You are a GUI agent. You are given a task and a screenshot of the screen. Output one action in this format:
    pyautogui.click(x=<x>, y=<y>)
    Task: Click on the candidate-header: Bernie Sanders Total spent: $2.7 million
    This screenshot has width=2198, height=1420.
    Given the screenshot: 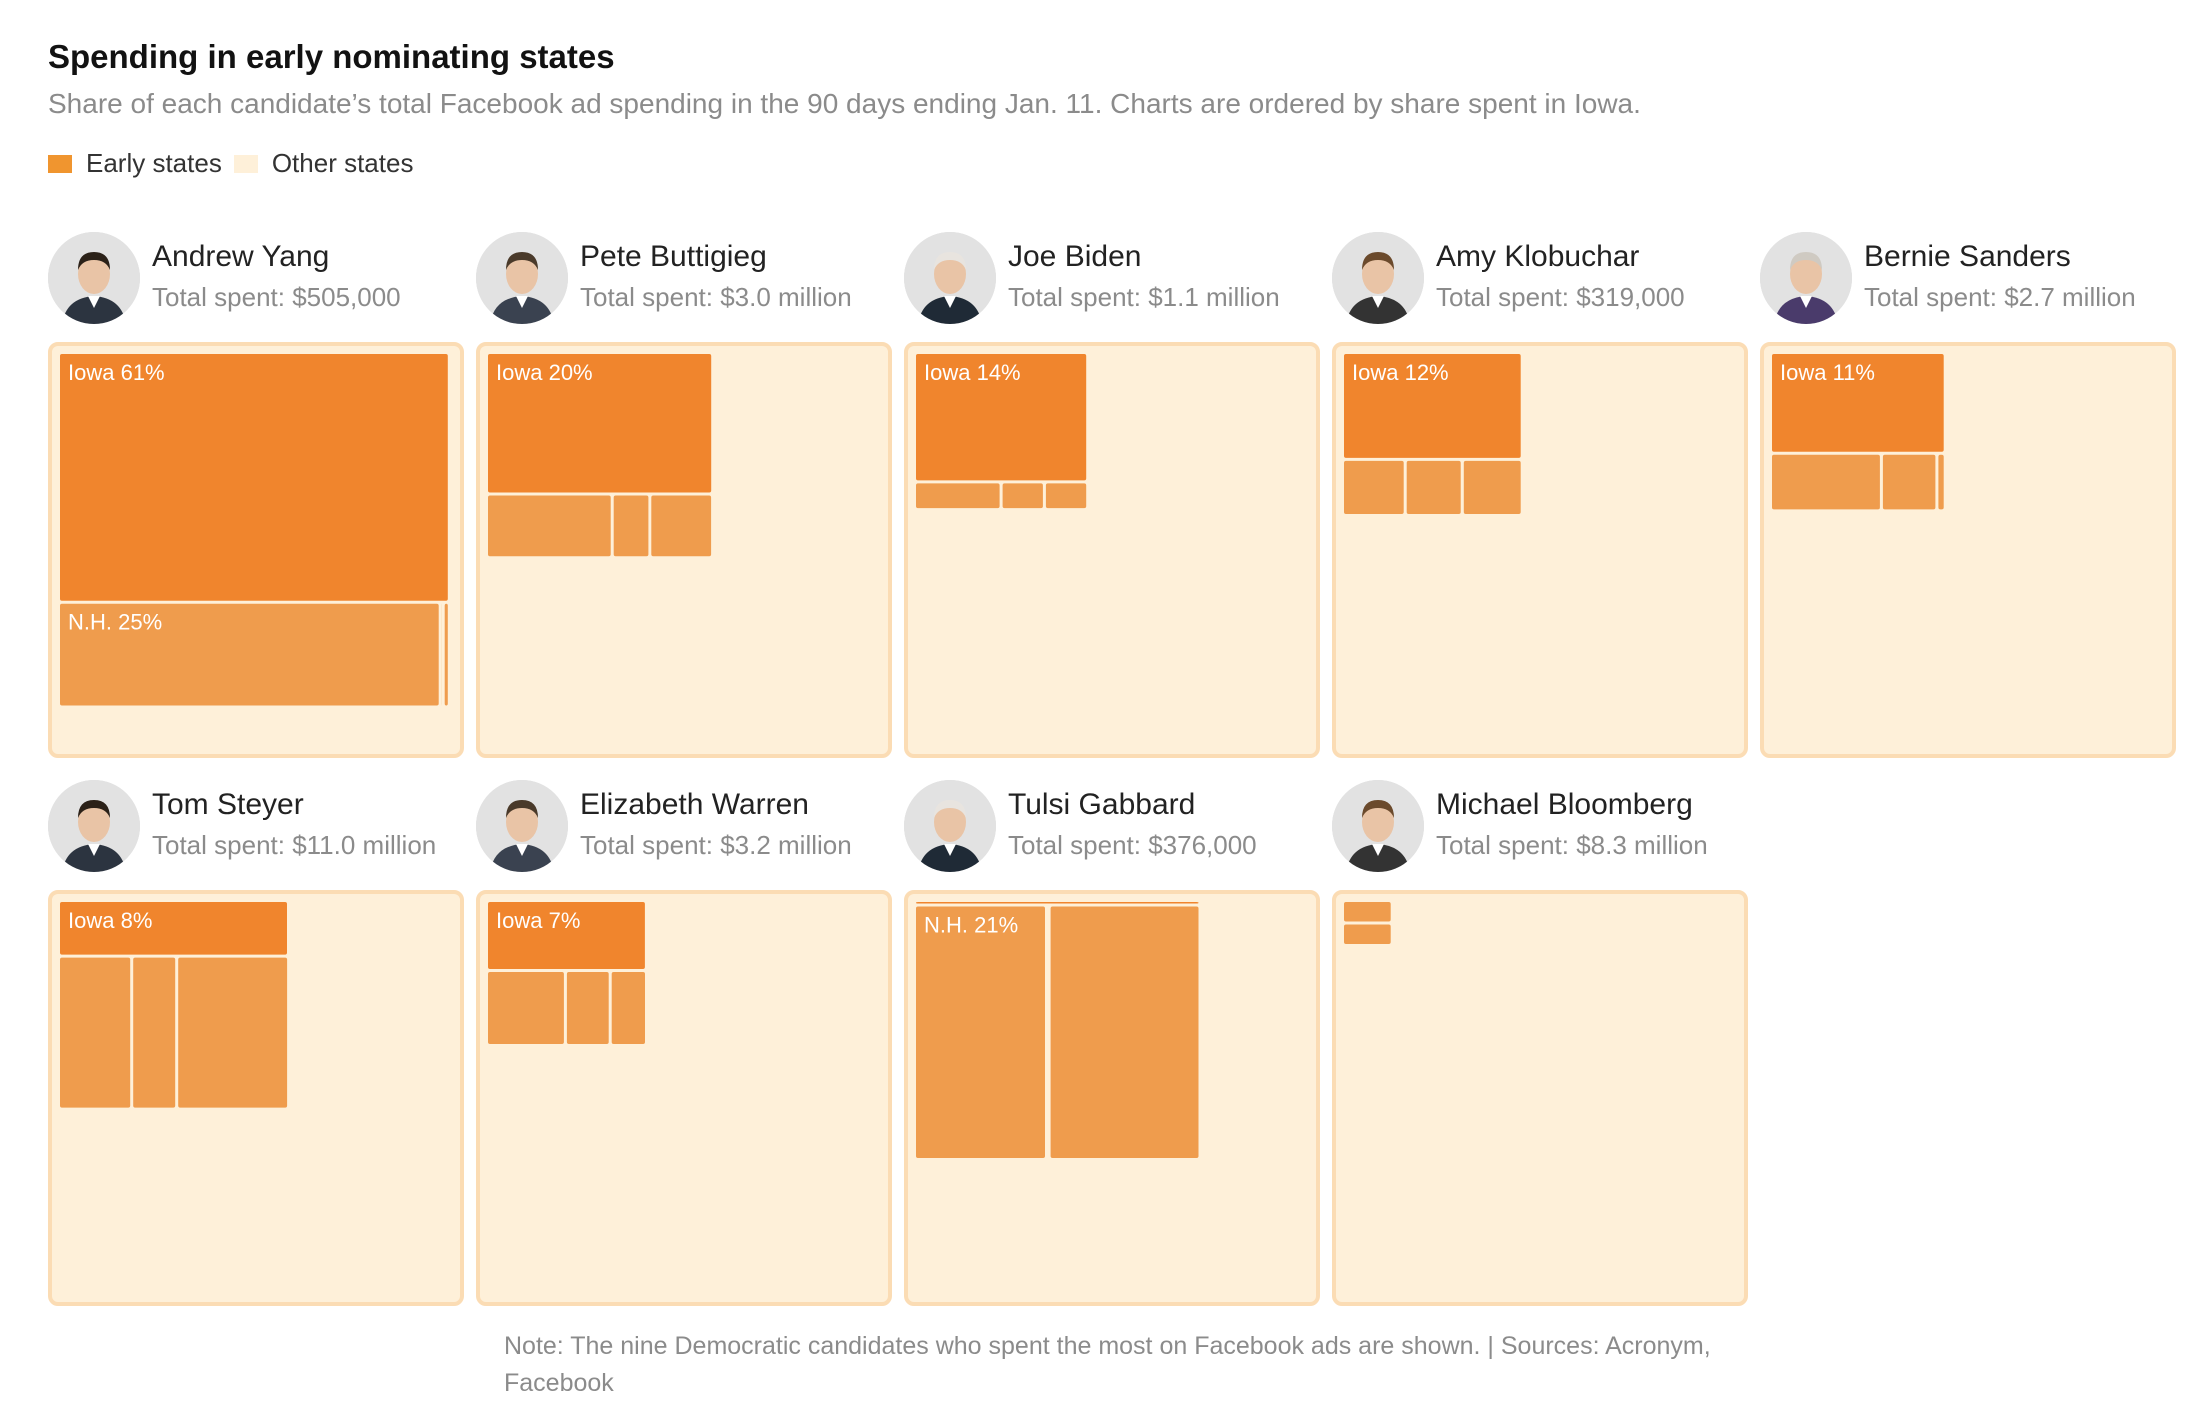 What is the action you would take?
    pyautogui.click(x=1968, y=287)
    